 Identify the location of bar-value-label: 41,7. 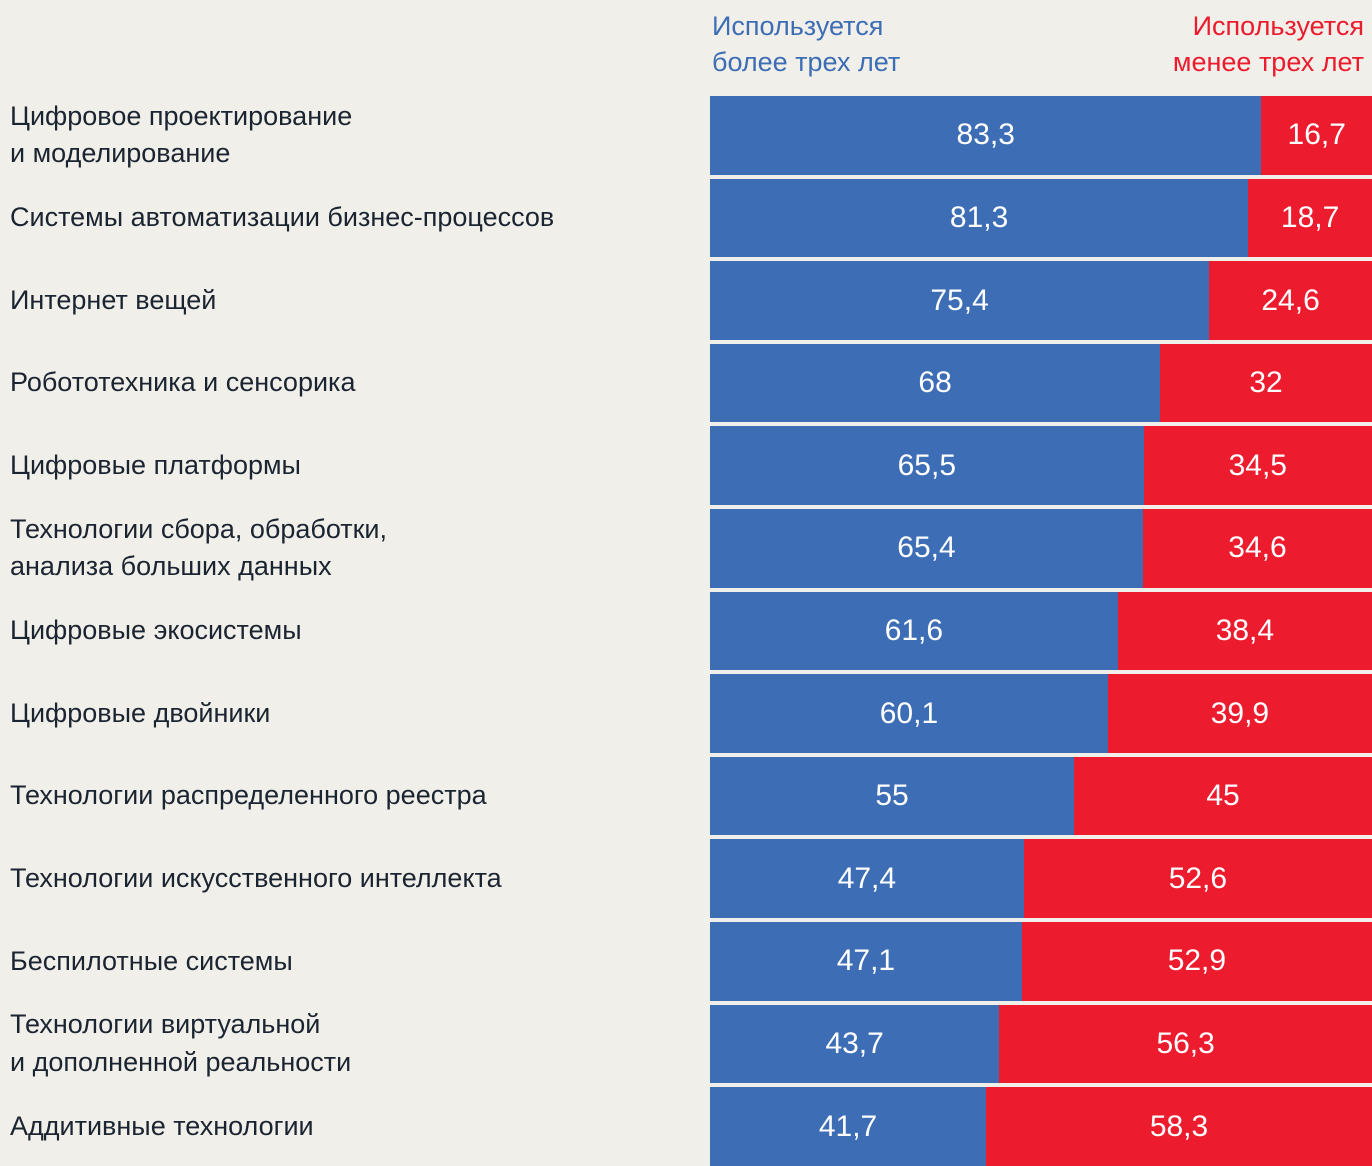
(848, 1126).